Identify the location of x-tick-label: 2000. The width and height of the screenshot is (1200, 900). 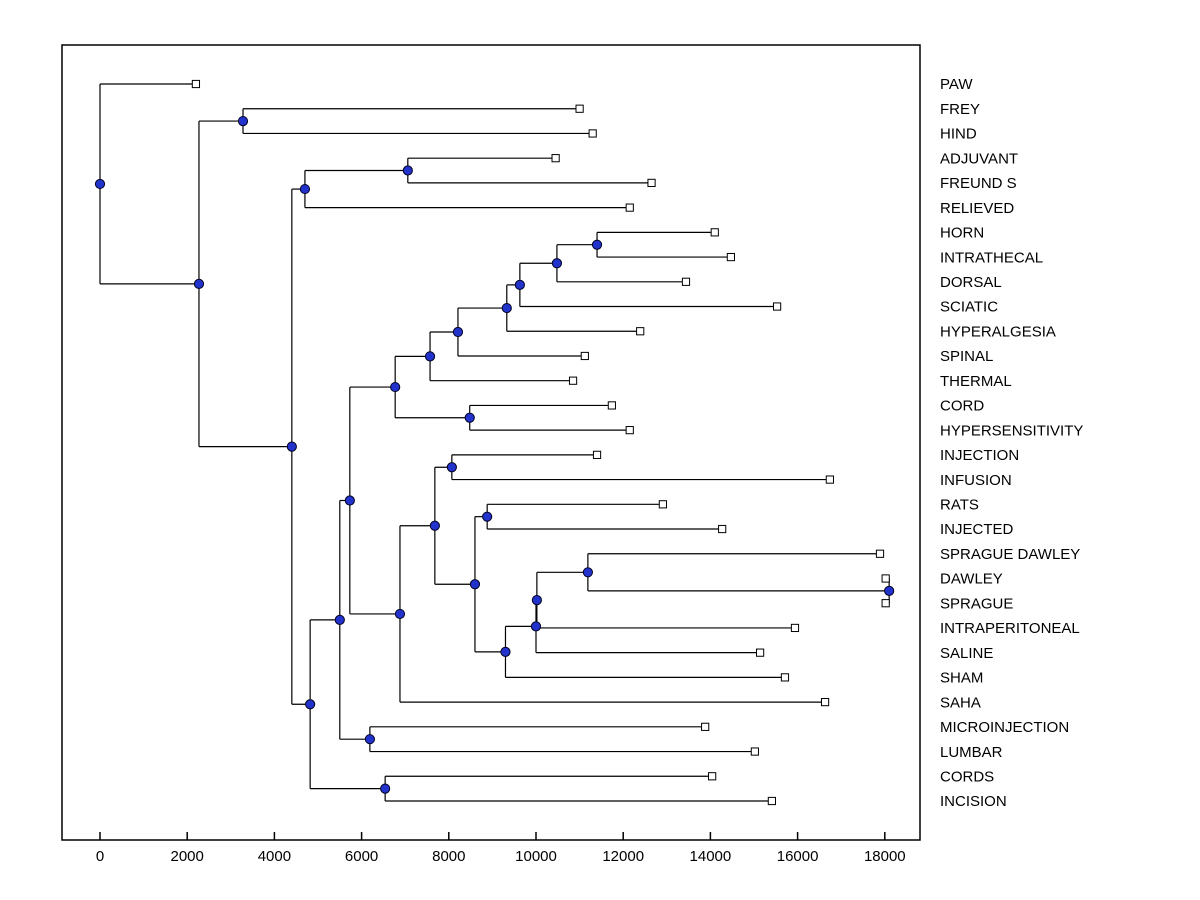
(187, 856).